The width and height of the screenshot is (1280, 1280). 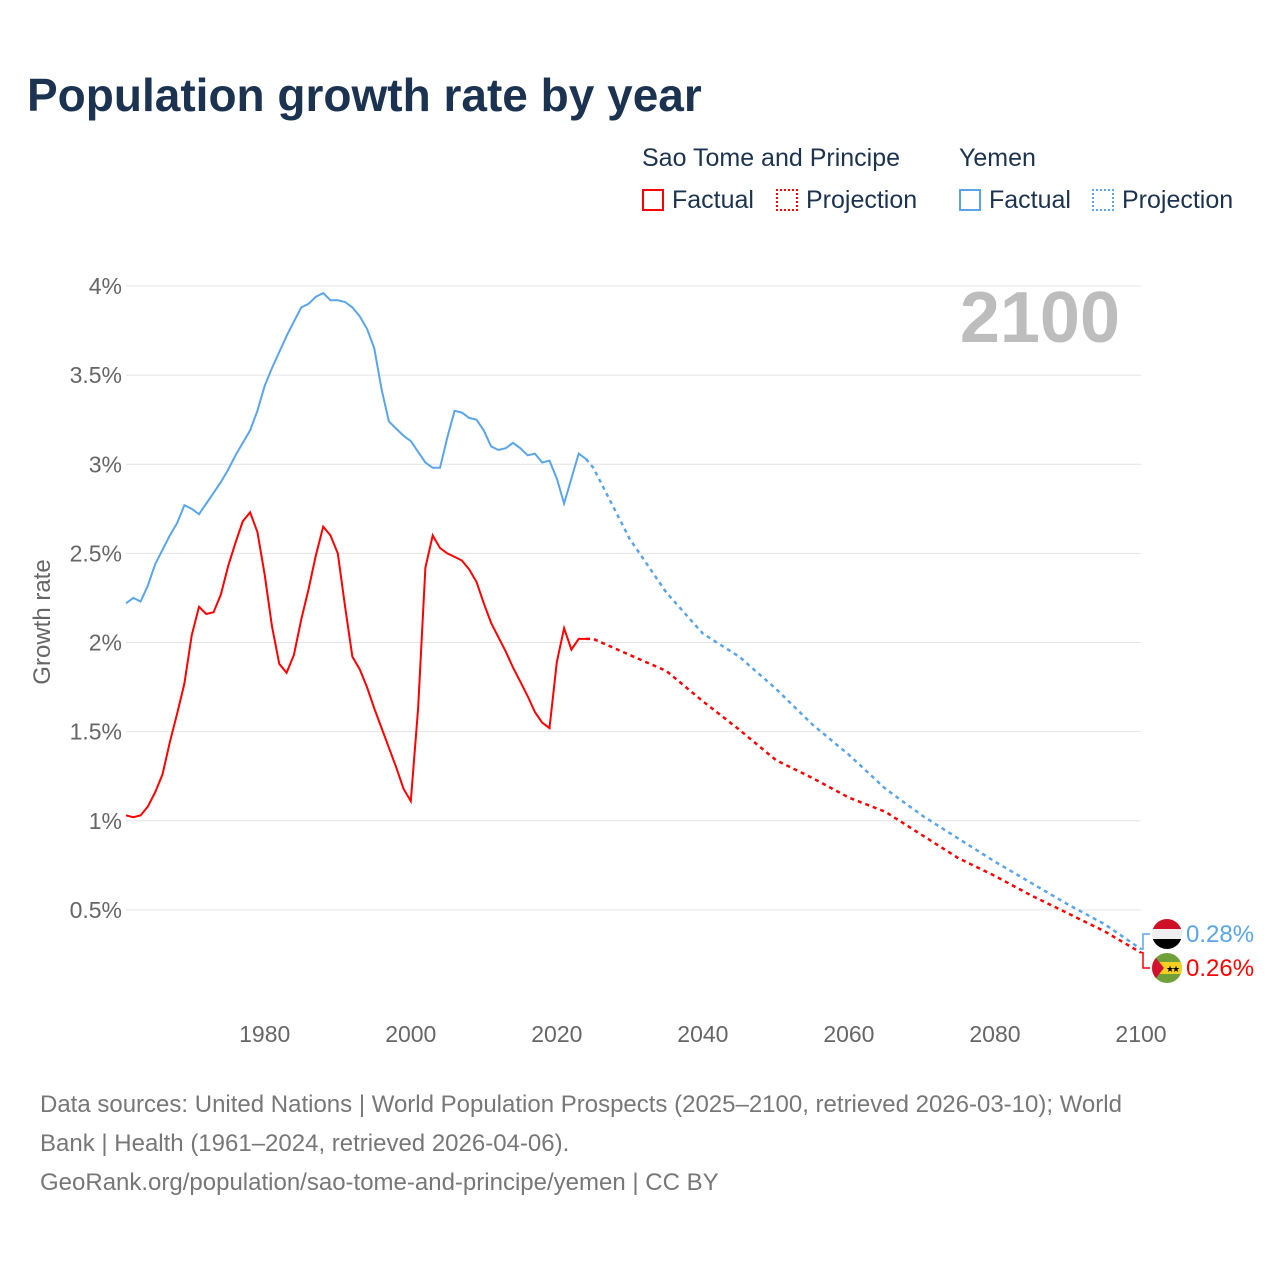 I want to click on flag-triangle, so click(x=1158, y=968).